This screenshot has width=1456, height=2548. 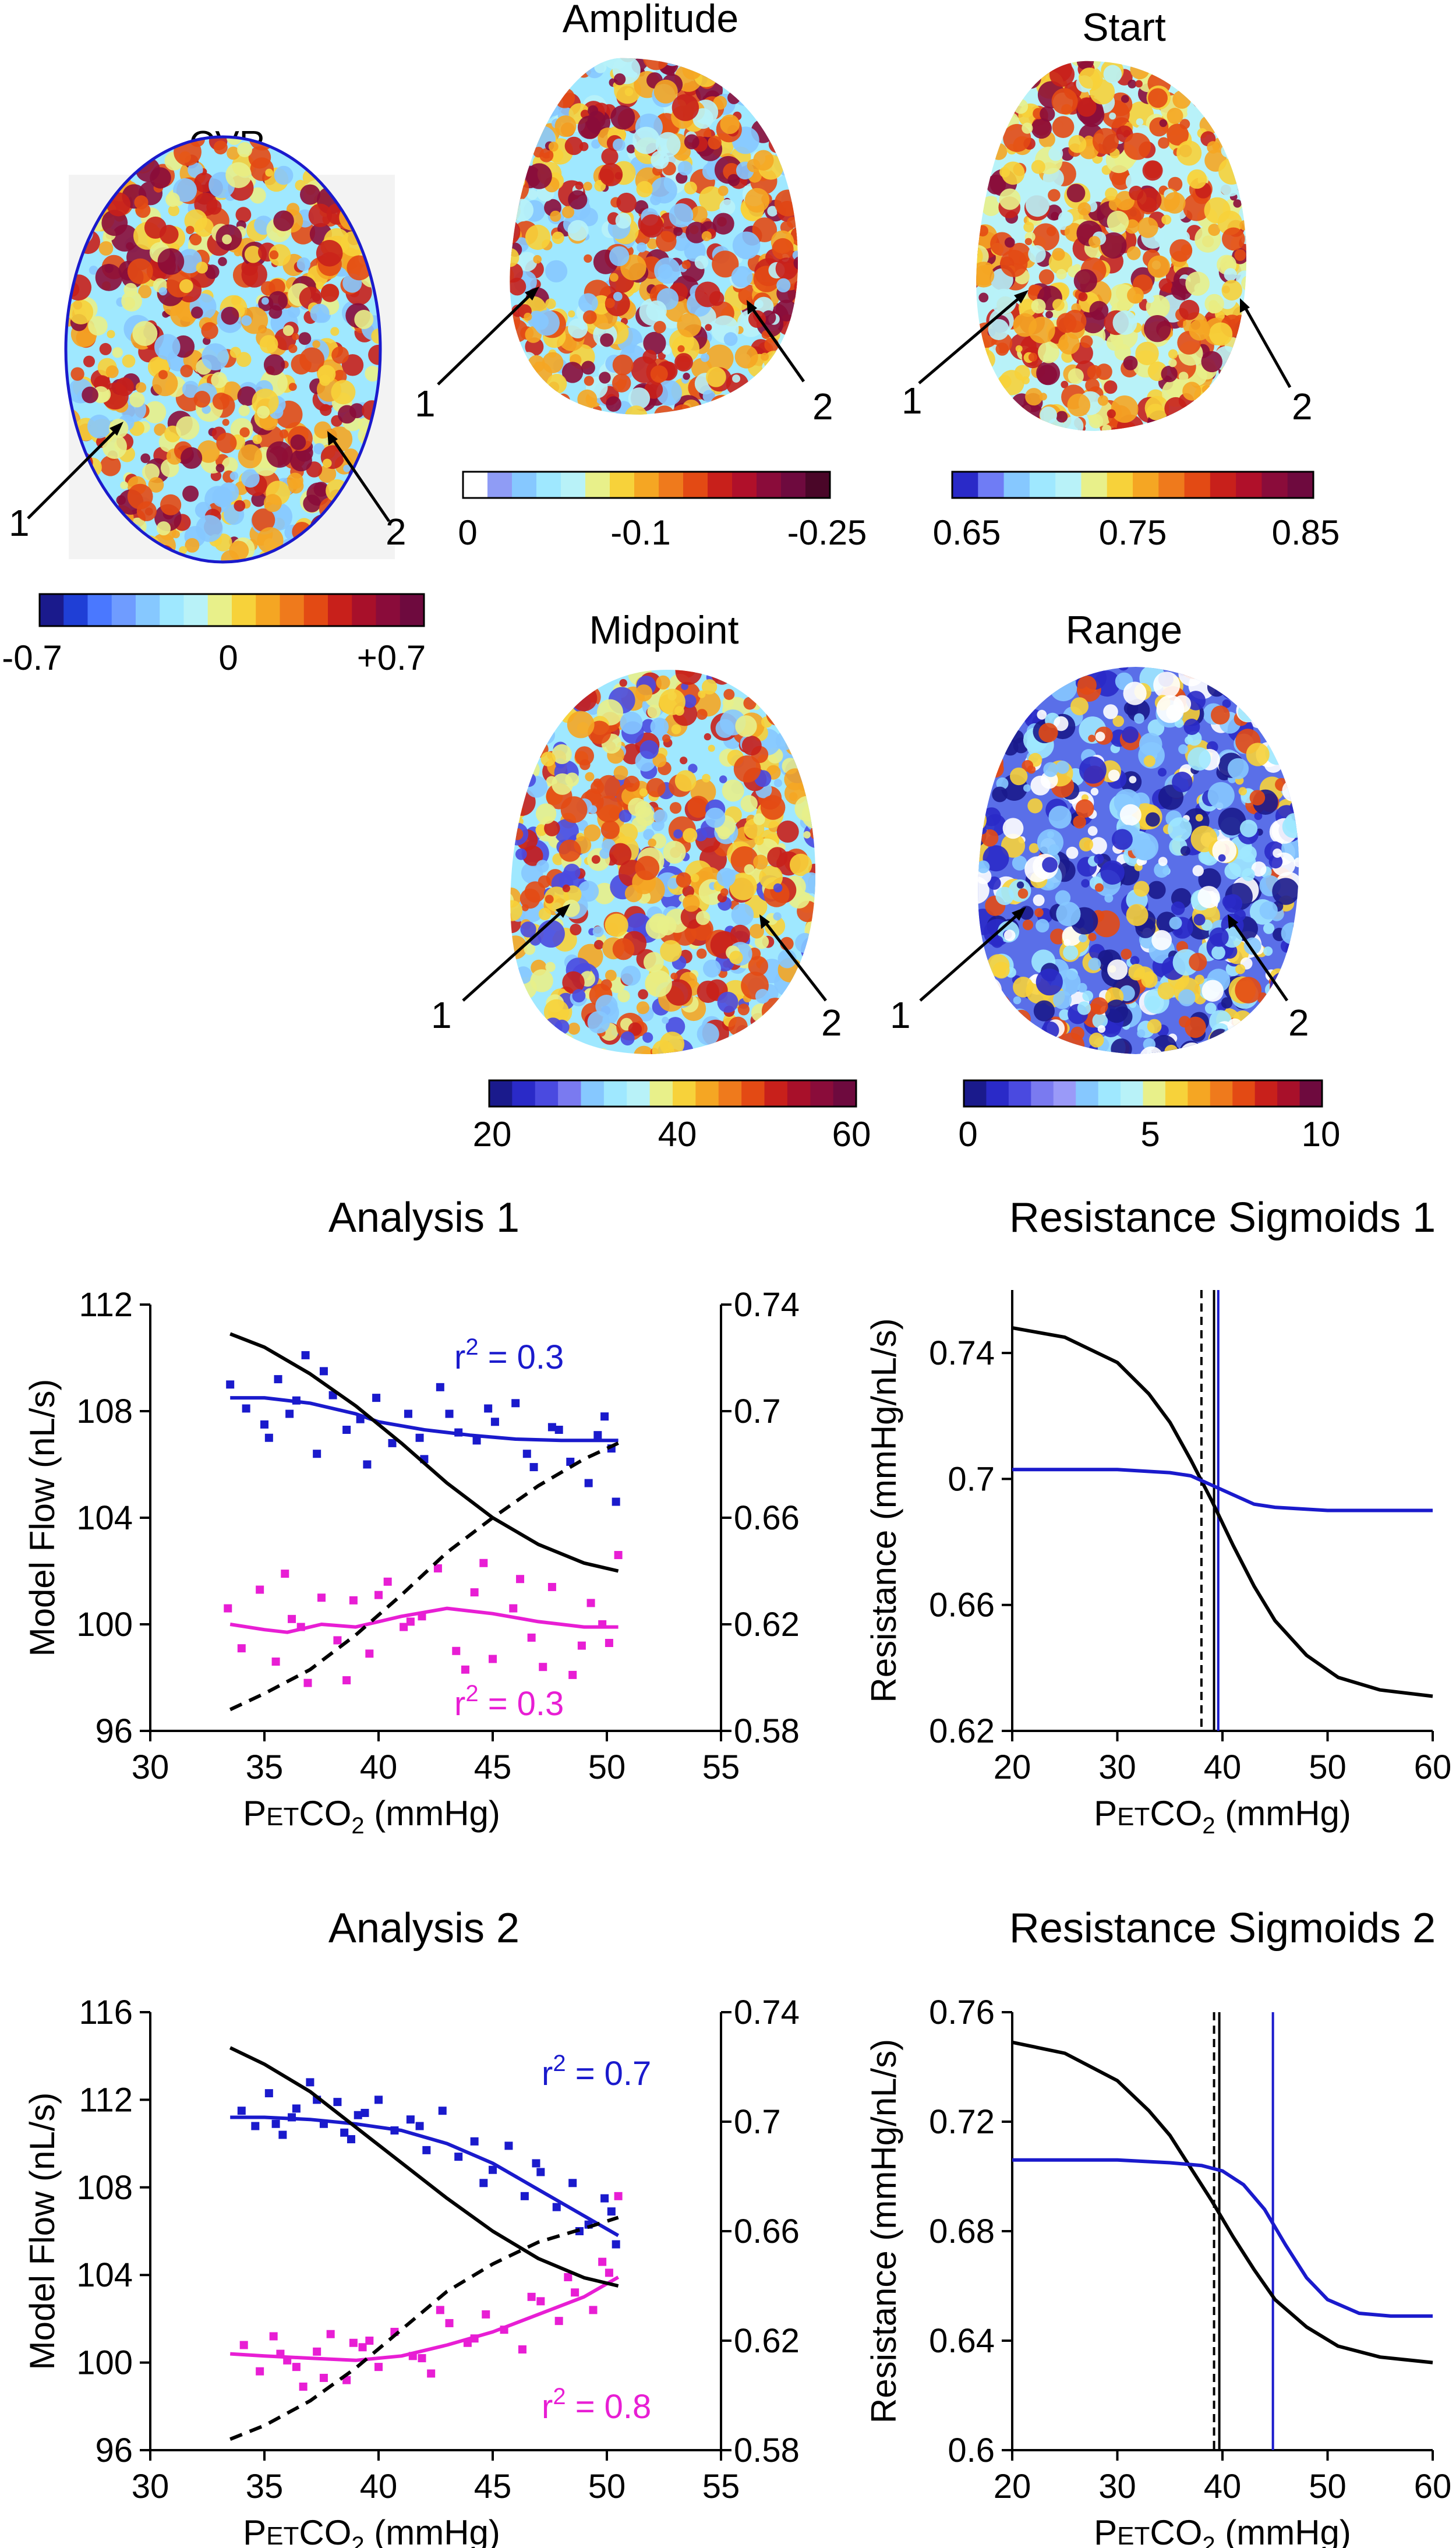 What do you see at coordinates (883, 1510) in the screenshot?
I see `y-axis-label: Resistance (mmHg/nL/s)` at bounding box center [883, 1510].